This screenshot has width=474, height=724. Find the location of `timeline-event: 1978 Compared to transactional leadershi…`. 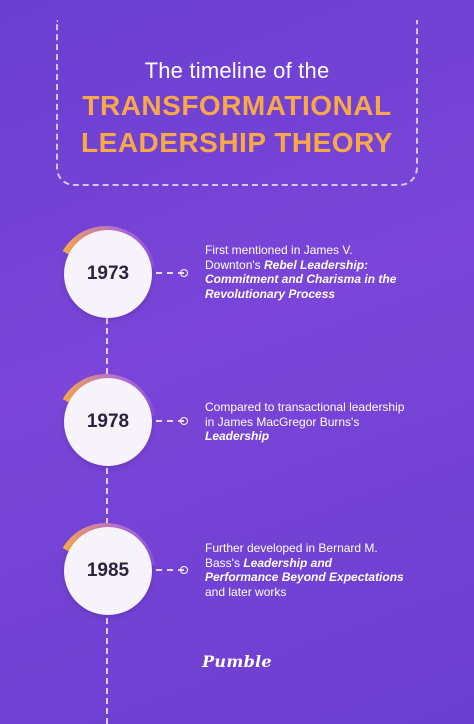

timeline-event: 1978 Compared to transactional leadershi… is located at coordinates (237, 424).